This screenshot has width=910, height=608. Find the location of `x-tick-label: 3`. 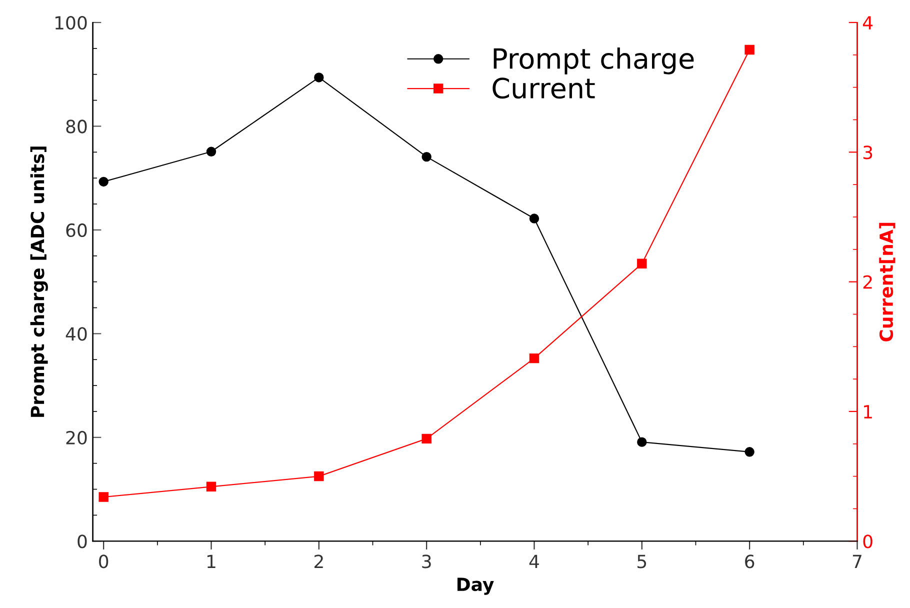

x-tick-label: 3 is located at coordinates (426, 561).